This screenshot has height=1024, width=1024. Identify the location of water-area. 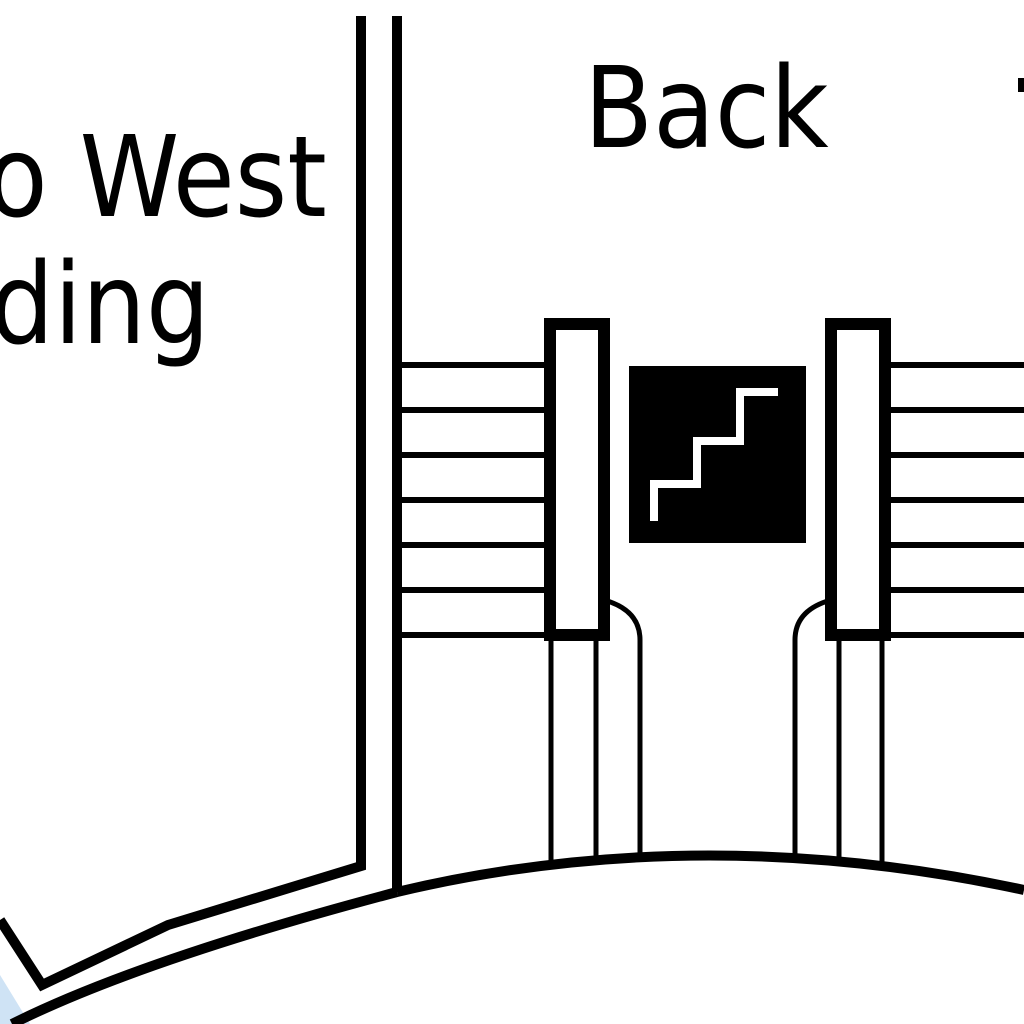
(15, 999).